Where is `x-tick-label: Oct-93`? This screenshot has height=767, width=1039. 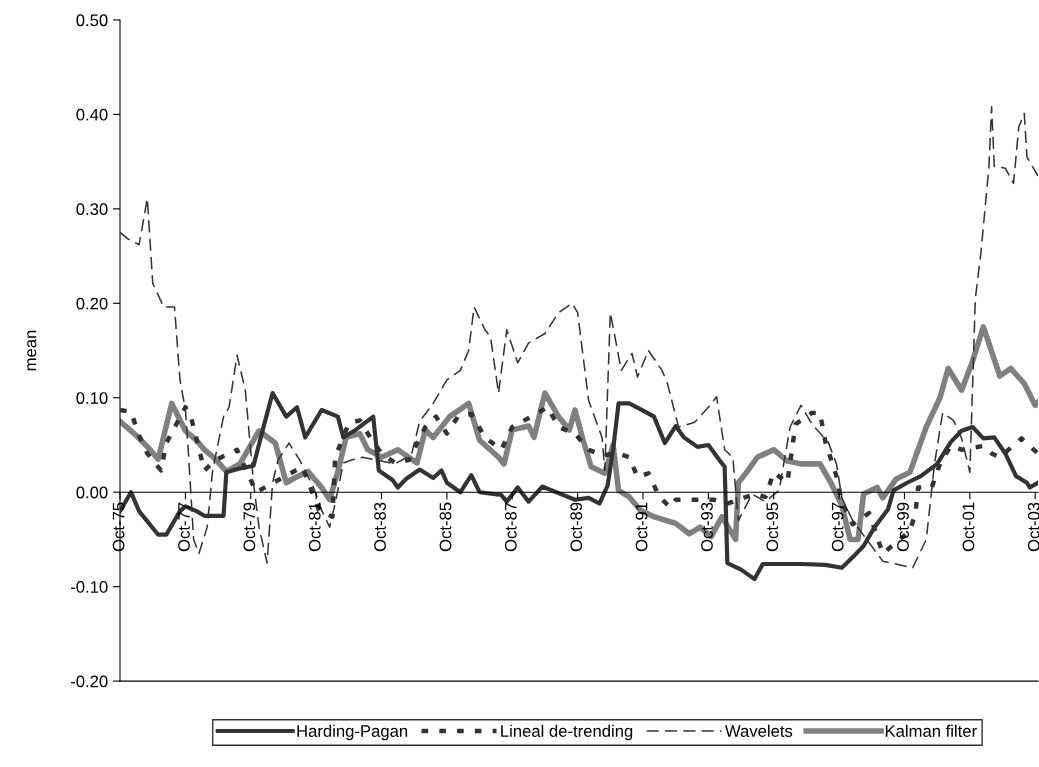 x-tick-label: Oct-93 is located at coordinates (707, 527).